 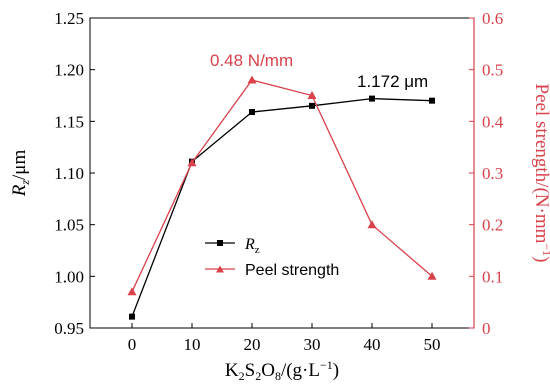 I want to click on annotation-peak-peel: 0.48 N/mm, so click(x=251, y=60).